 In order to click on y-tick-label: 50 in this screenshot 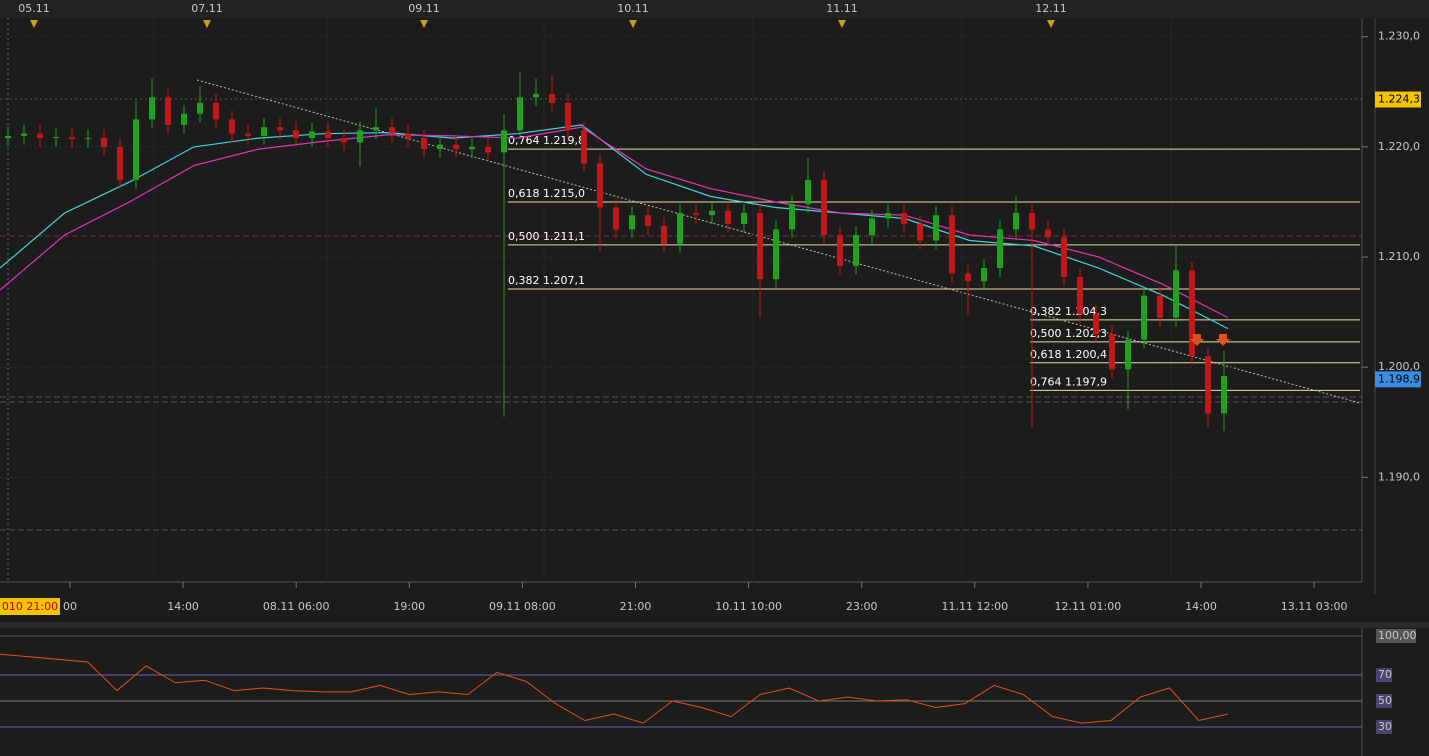, I will do `click(1385, 700)`.